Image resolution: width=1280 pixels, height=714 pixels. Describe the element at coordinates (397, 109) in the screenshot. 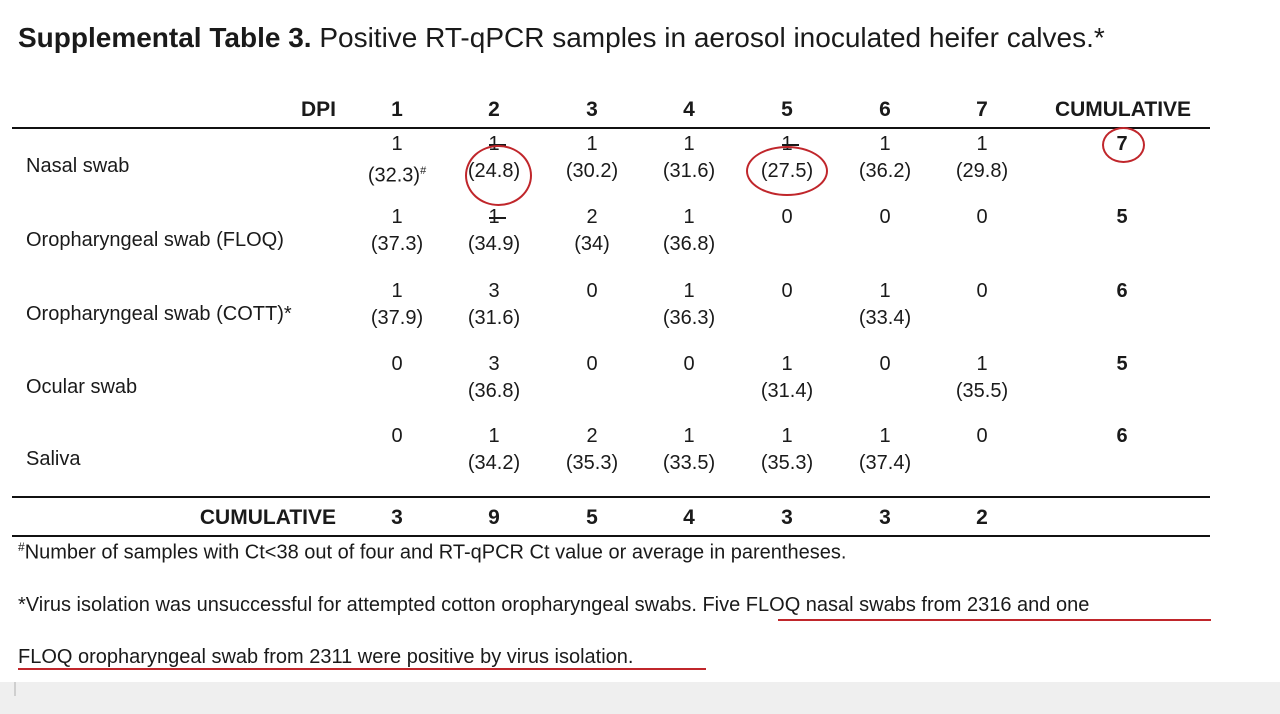

I see `dpi-day-header: 1` at that location.